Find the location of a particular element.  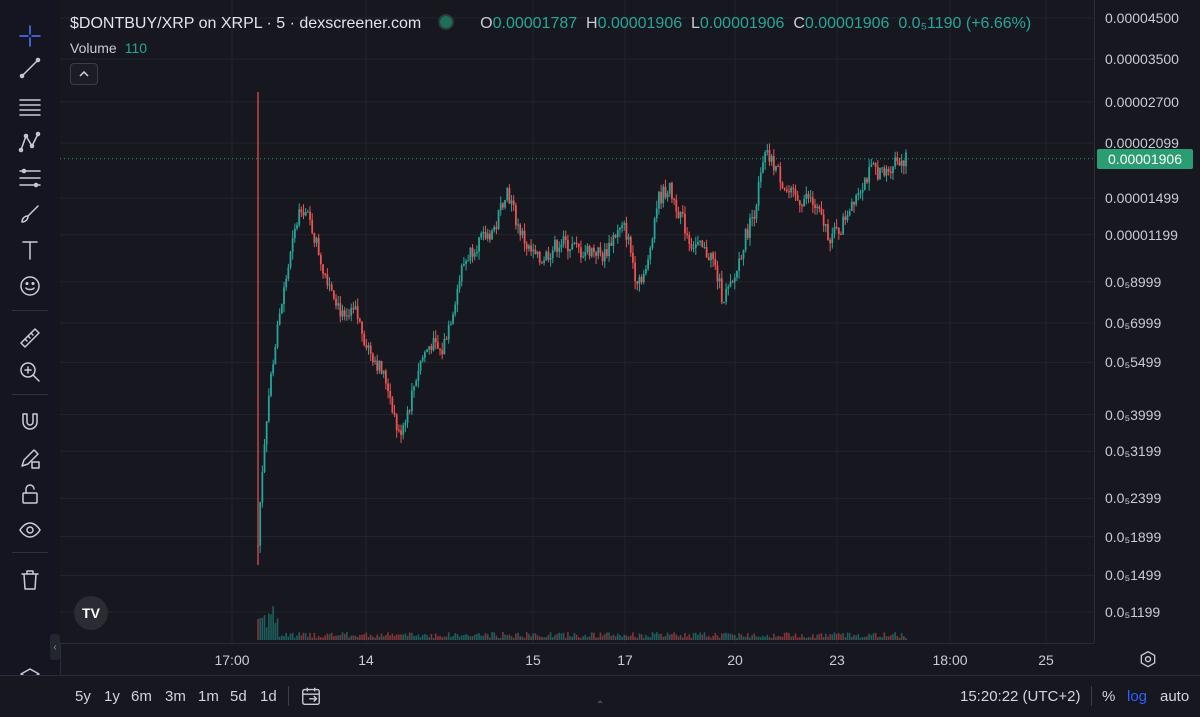

eye-icon is located at coordinates (30, 530).